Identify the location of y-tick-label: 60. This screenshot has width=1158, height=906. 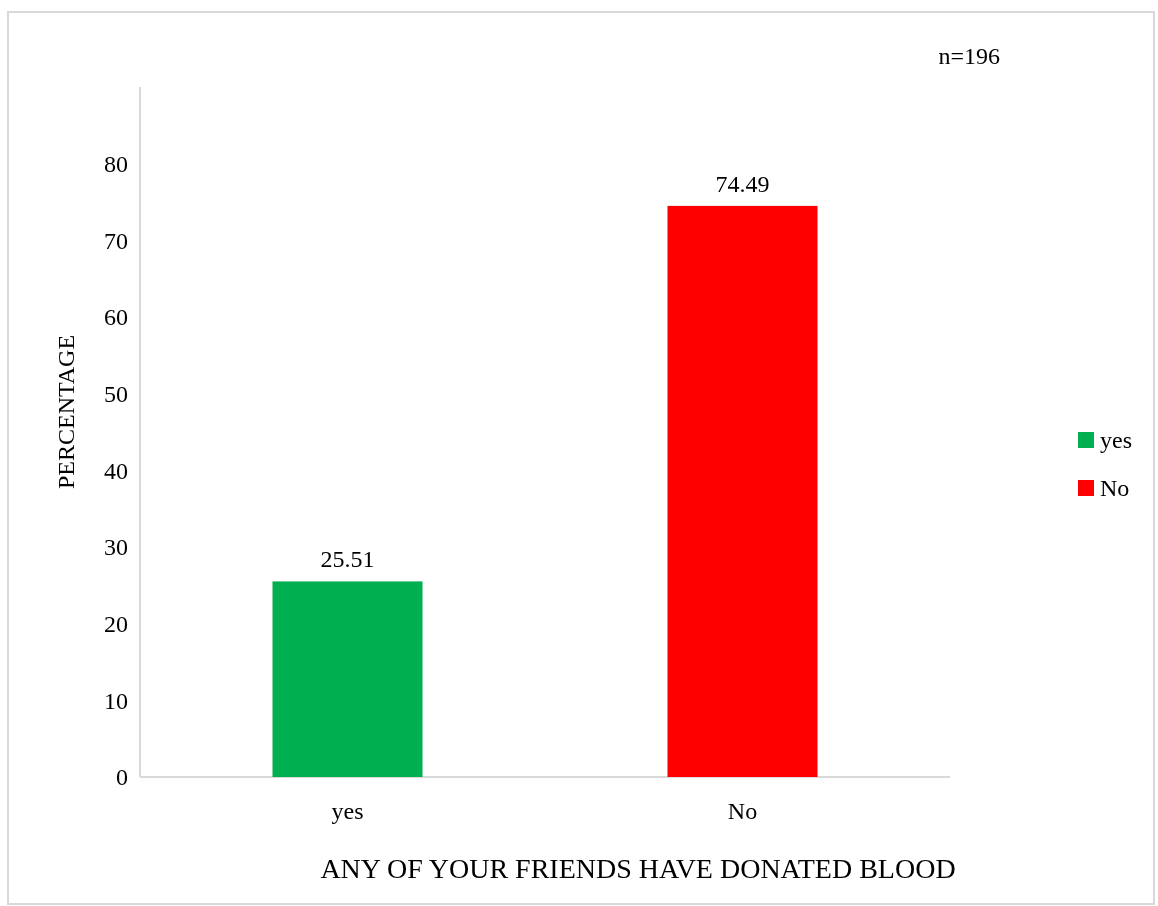
(116, 317).